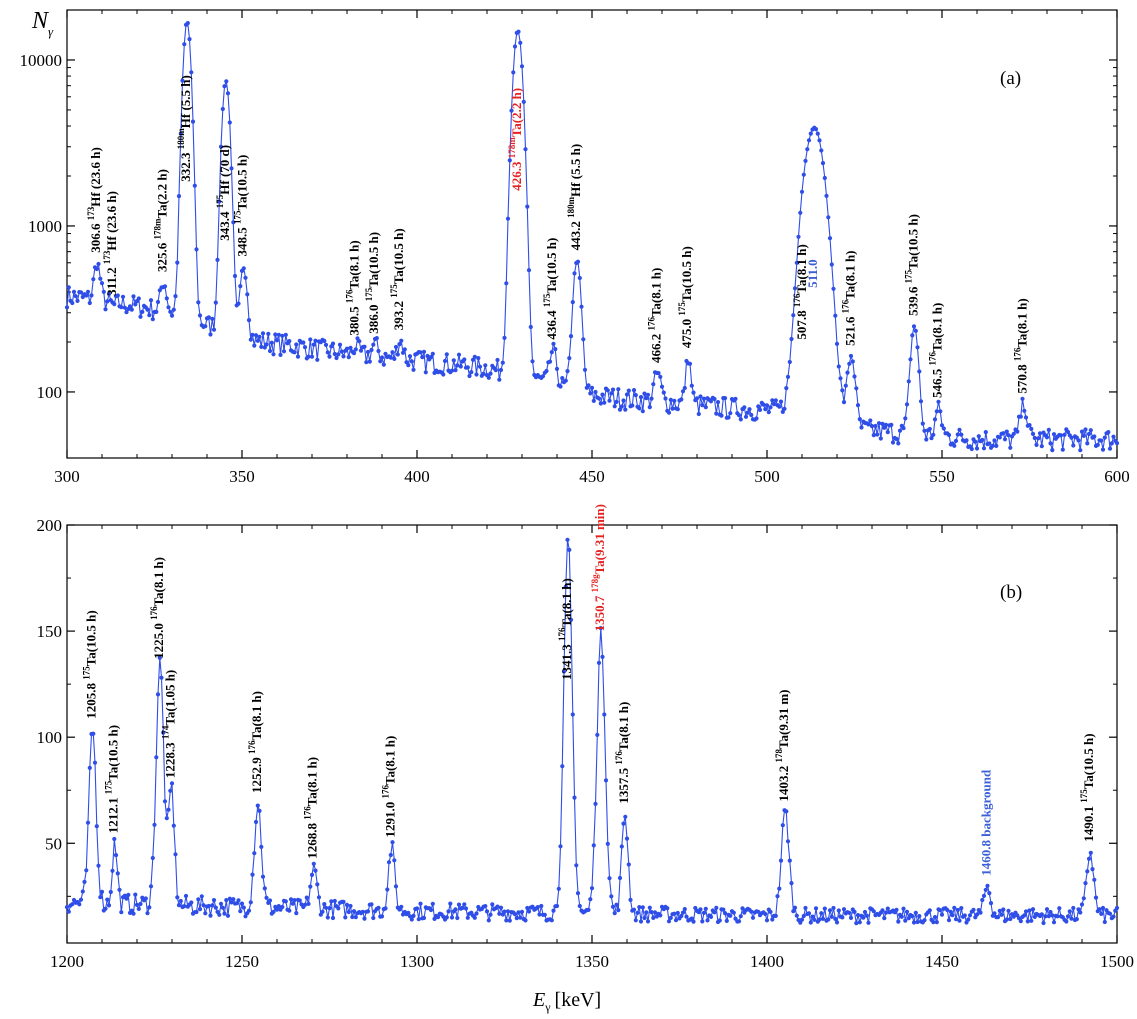 The image size is (1137, 1019). Describe the element at coordinates (1087, 787) in the screenshot. I see `peak-label: 1490.1 175Ta(10.5 h)` at that location.